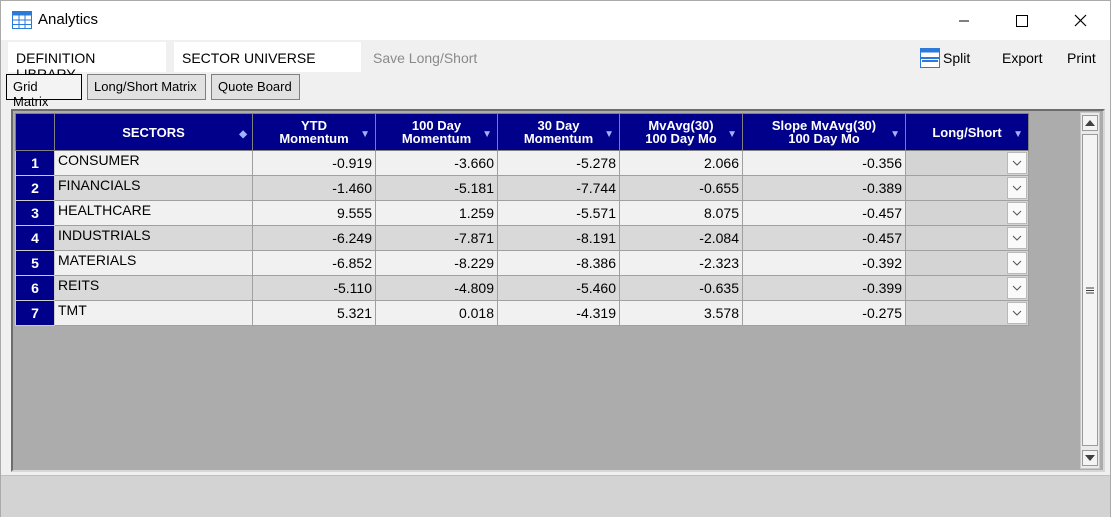 This screenshot has width=1111, height=517. Describe the element at coordinates (153, 163) in the screenshot. I see `sector-cell: CONSUMER` at that location.